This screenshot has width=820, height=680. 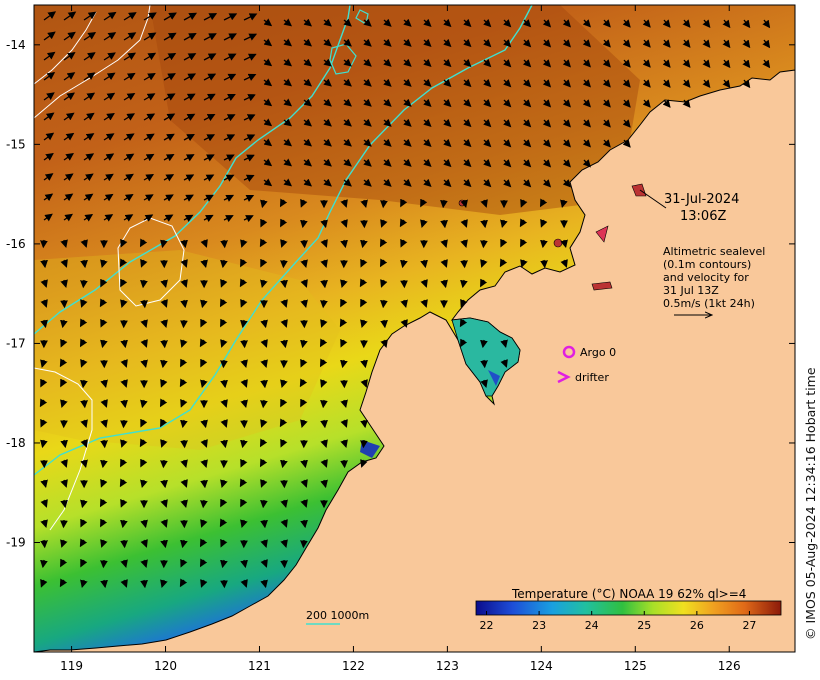 I want to click on altimetry-line-2: (0.1m contours), so click(x=707, y=264).